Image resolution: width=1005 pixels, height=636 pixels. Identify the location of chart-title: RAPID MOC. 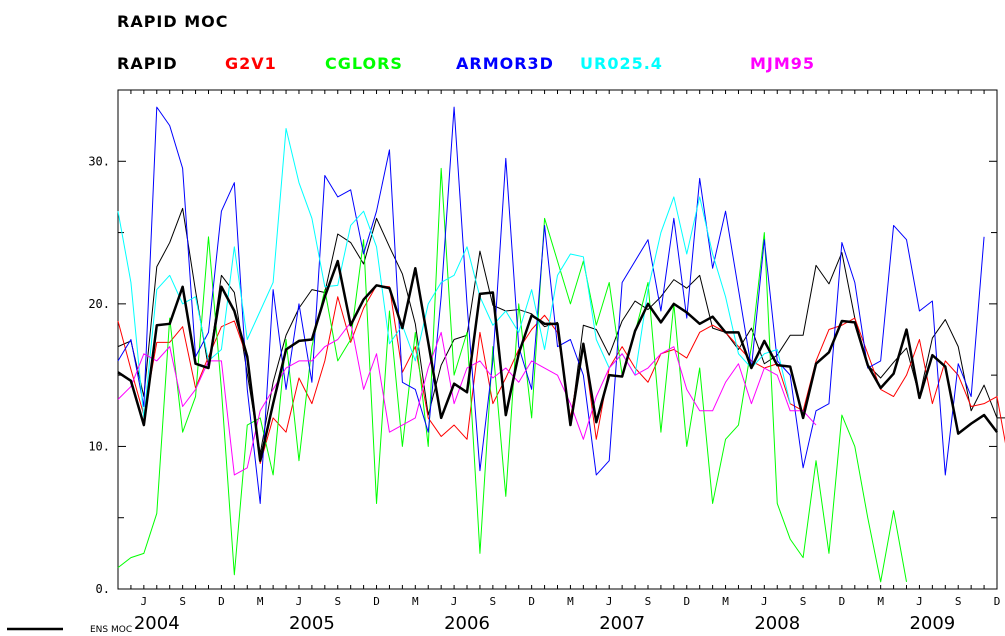
(173, 21).